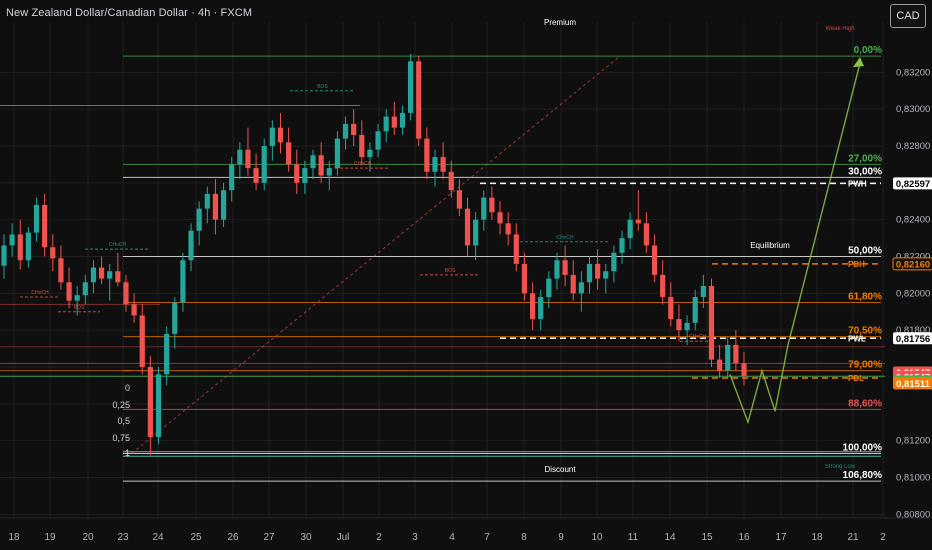 The image size is (932, 550). I want to click on price-badge-label: 0,81511, so click(913, 384).